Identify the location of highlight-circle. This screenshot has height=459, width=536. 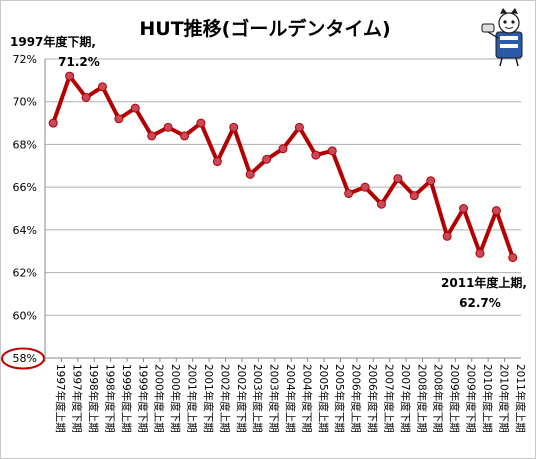
(23, 358).